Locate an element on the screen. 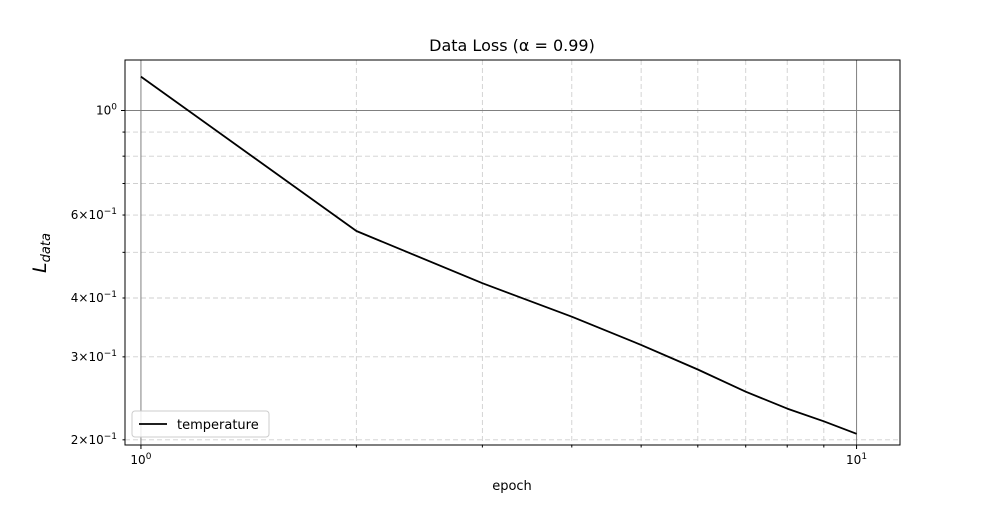  y-tick-label: 3×10−1 is located at coordinates (94, 356).